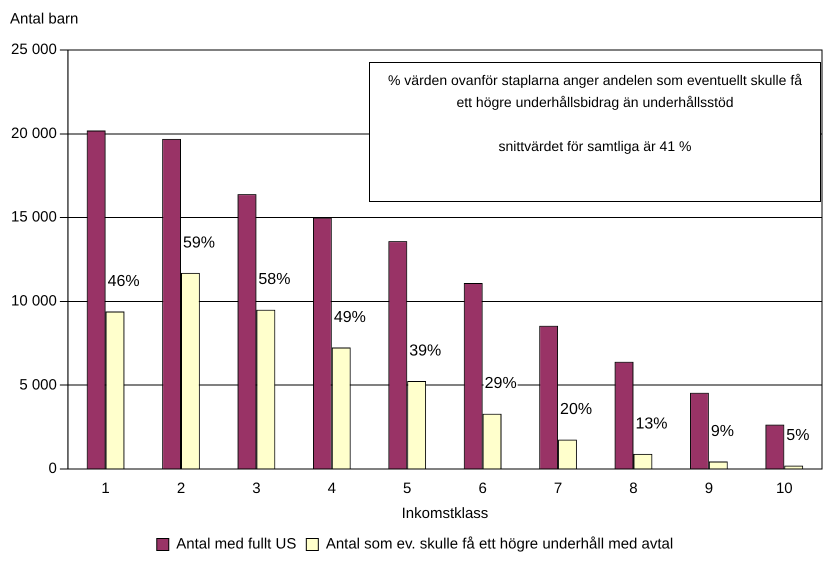  Describe the element at coordinates (500, 544) in the screenshot. I see `legend-label: Antal som ev. skulle få ett högre underhåll med avtal` at that location.